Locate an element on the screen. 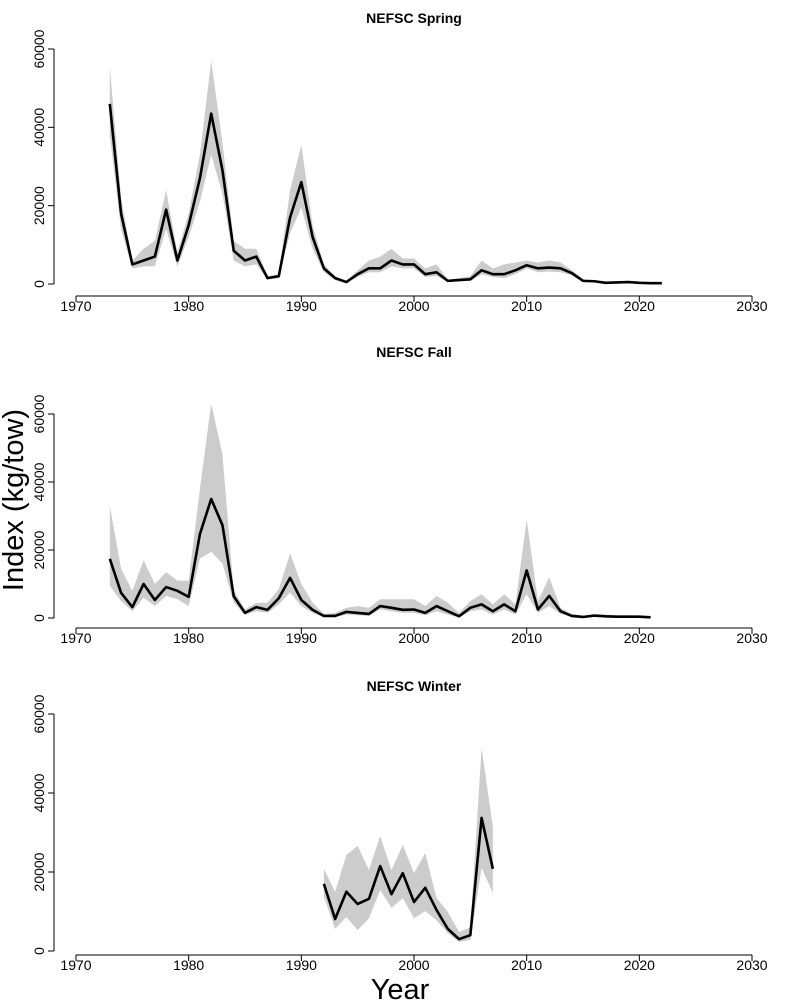  y-axis-label: Index (kg/tow) is located at coordinates (15, 500).